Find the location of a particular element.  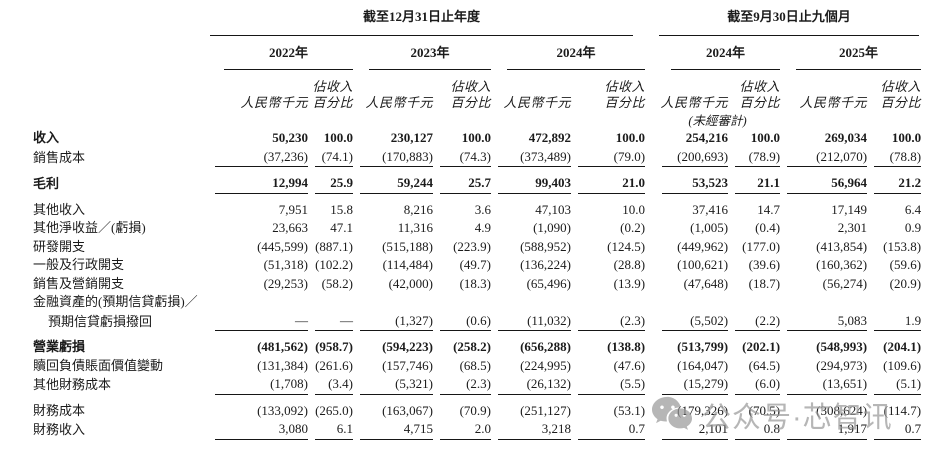

value-cell: (163,067) is located at coordinates (407, 410).